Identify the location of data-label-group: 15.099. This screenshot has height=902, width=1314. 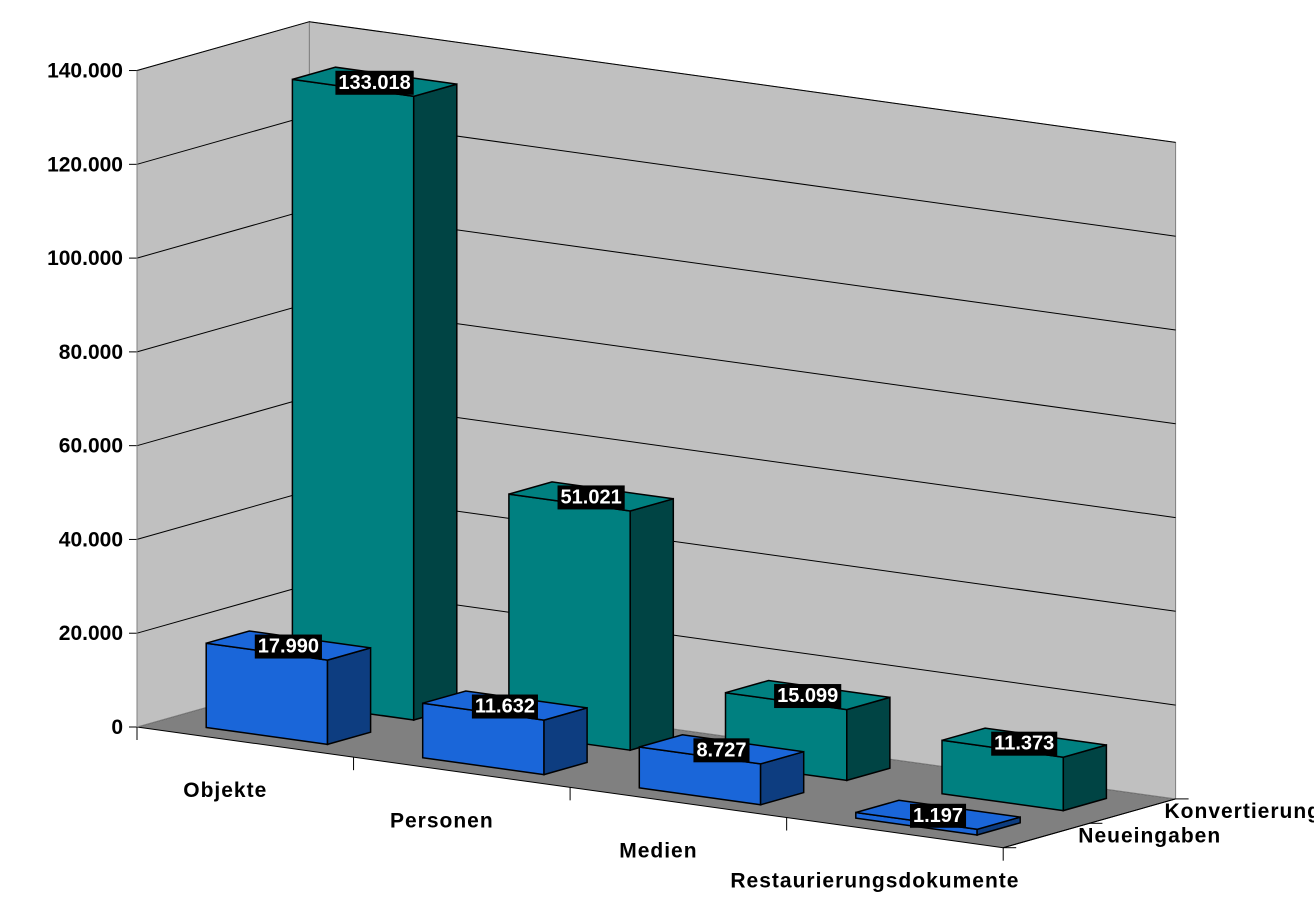
(808, 696).